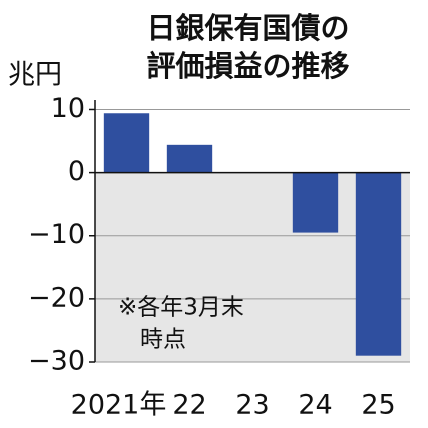 The image size is (428, 428). Describe the element at coordinates (56, 234) in the screenshot. I see `y-tick-label: −10` at that location.